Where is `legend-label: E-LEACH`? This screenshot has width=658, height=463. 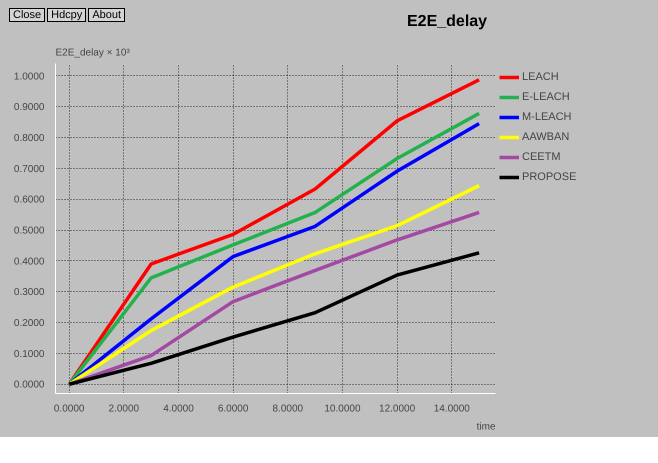
legend-label: E-LEACH is located at coordinates (546, 97).